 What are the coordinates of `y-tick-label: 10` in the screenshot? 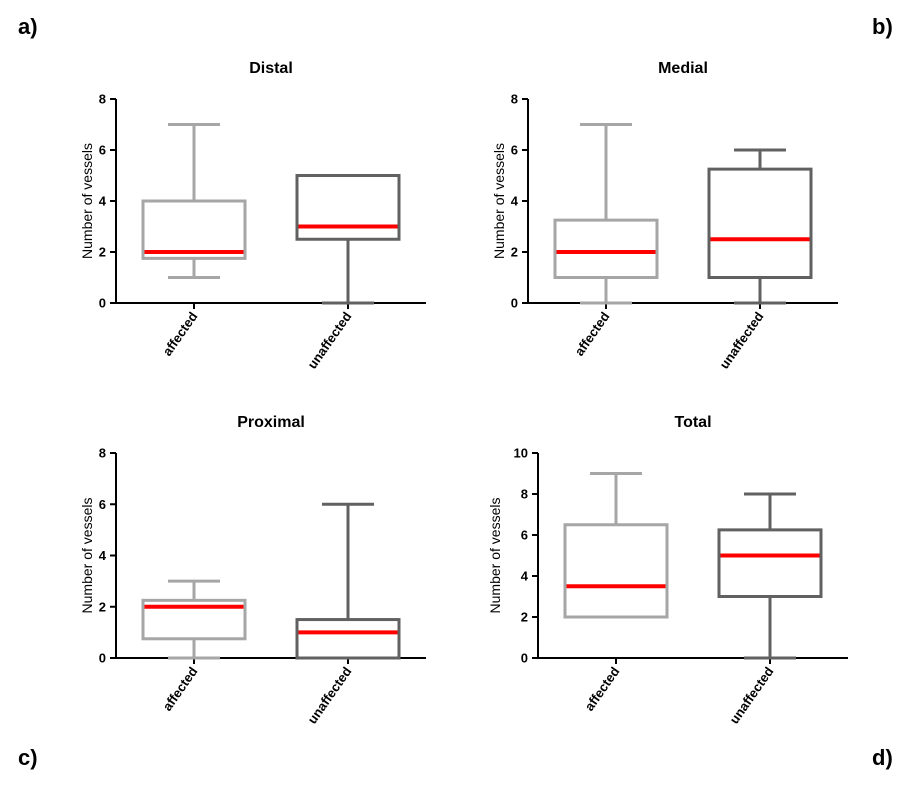 It's located at (521, 453).